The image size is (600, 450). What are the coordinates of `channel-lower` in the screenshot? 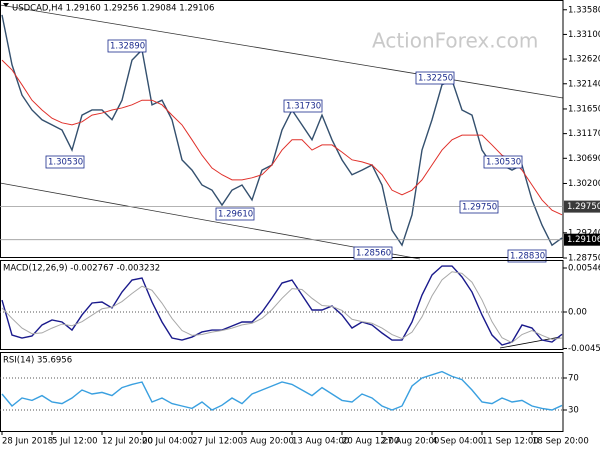 It's located at (210, 221).